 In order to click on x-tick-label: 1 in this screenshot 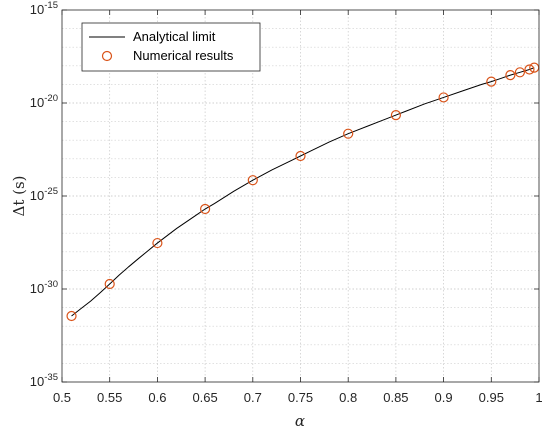, I will do `click(538, 397)`.